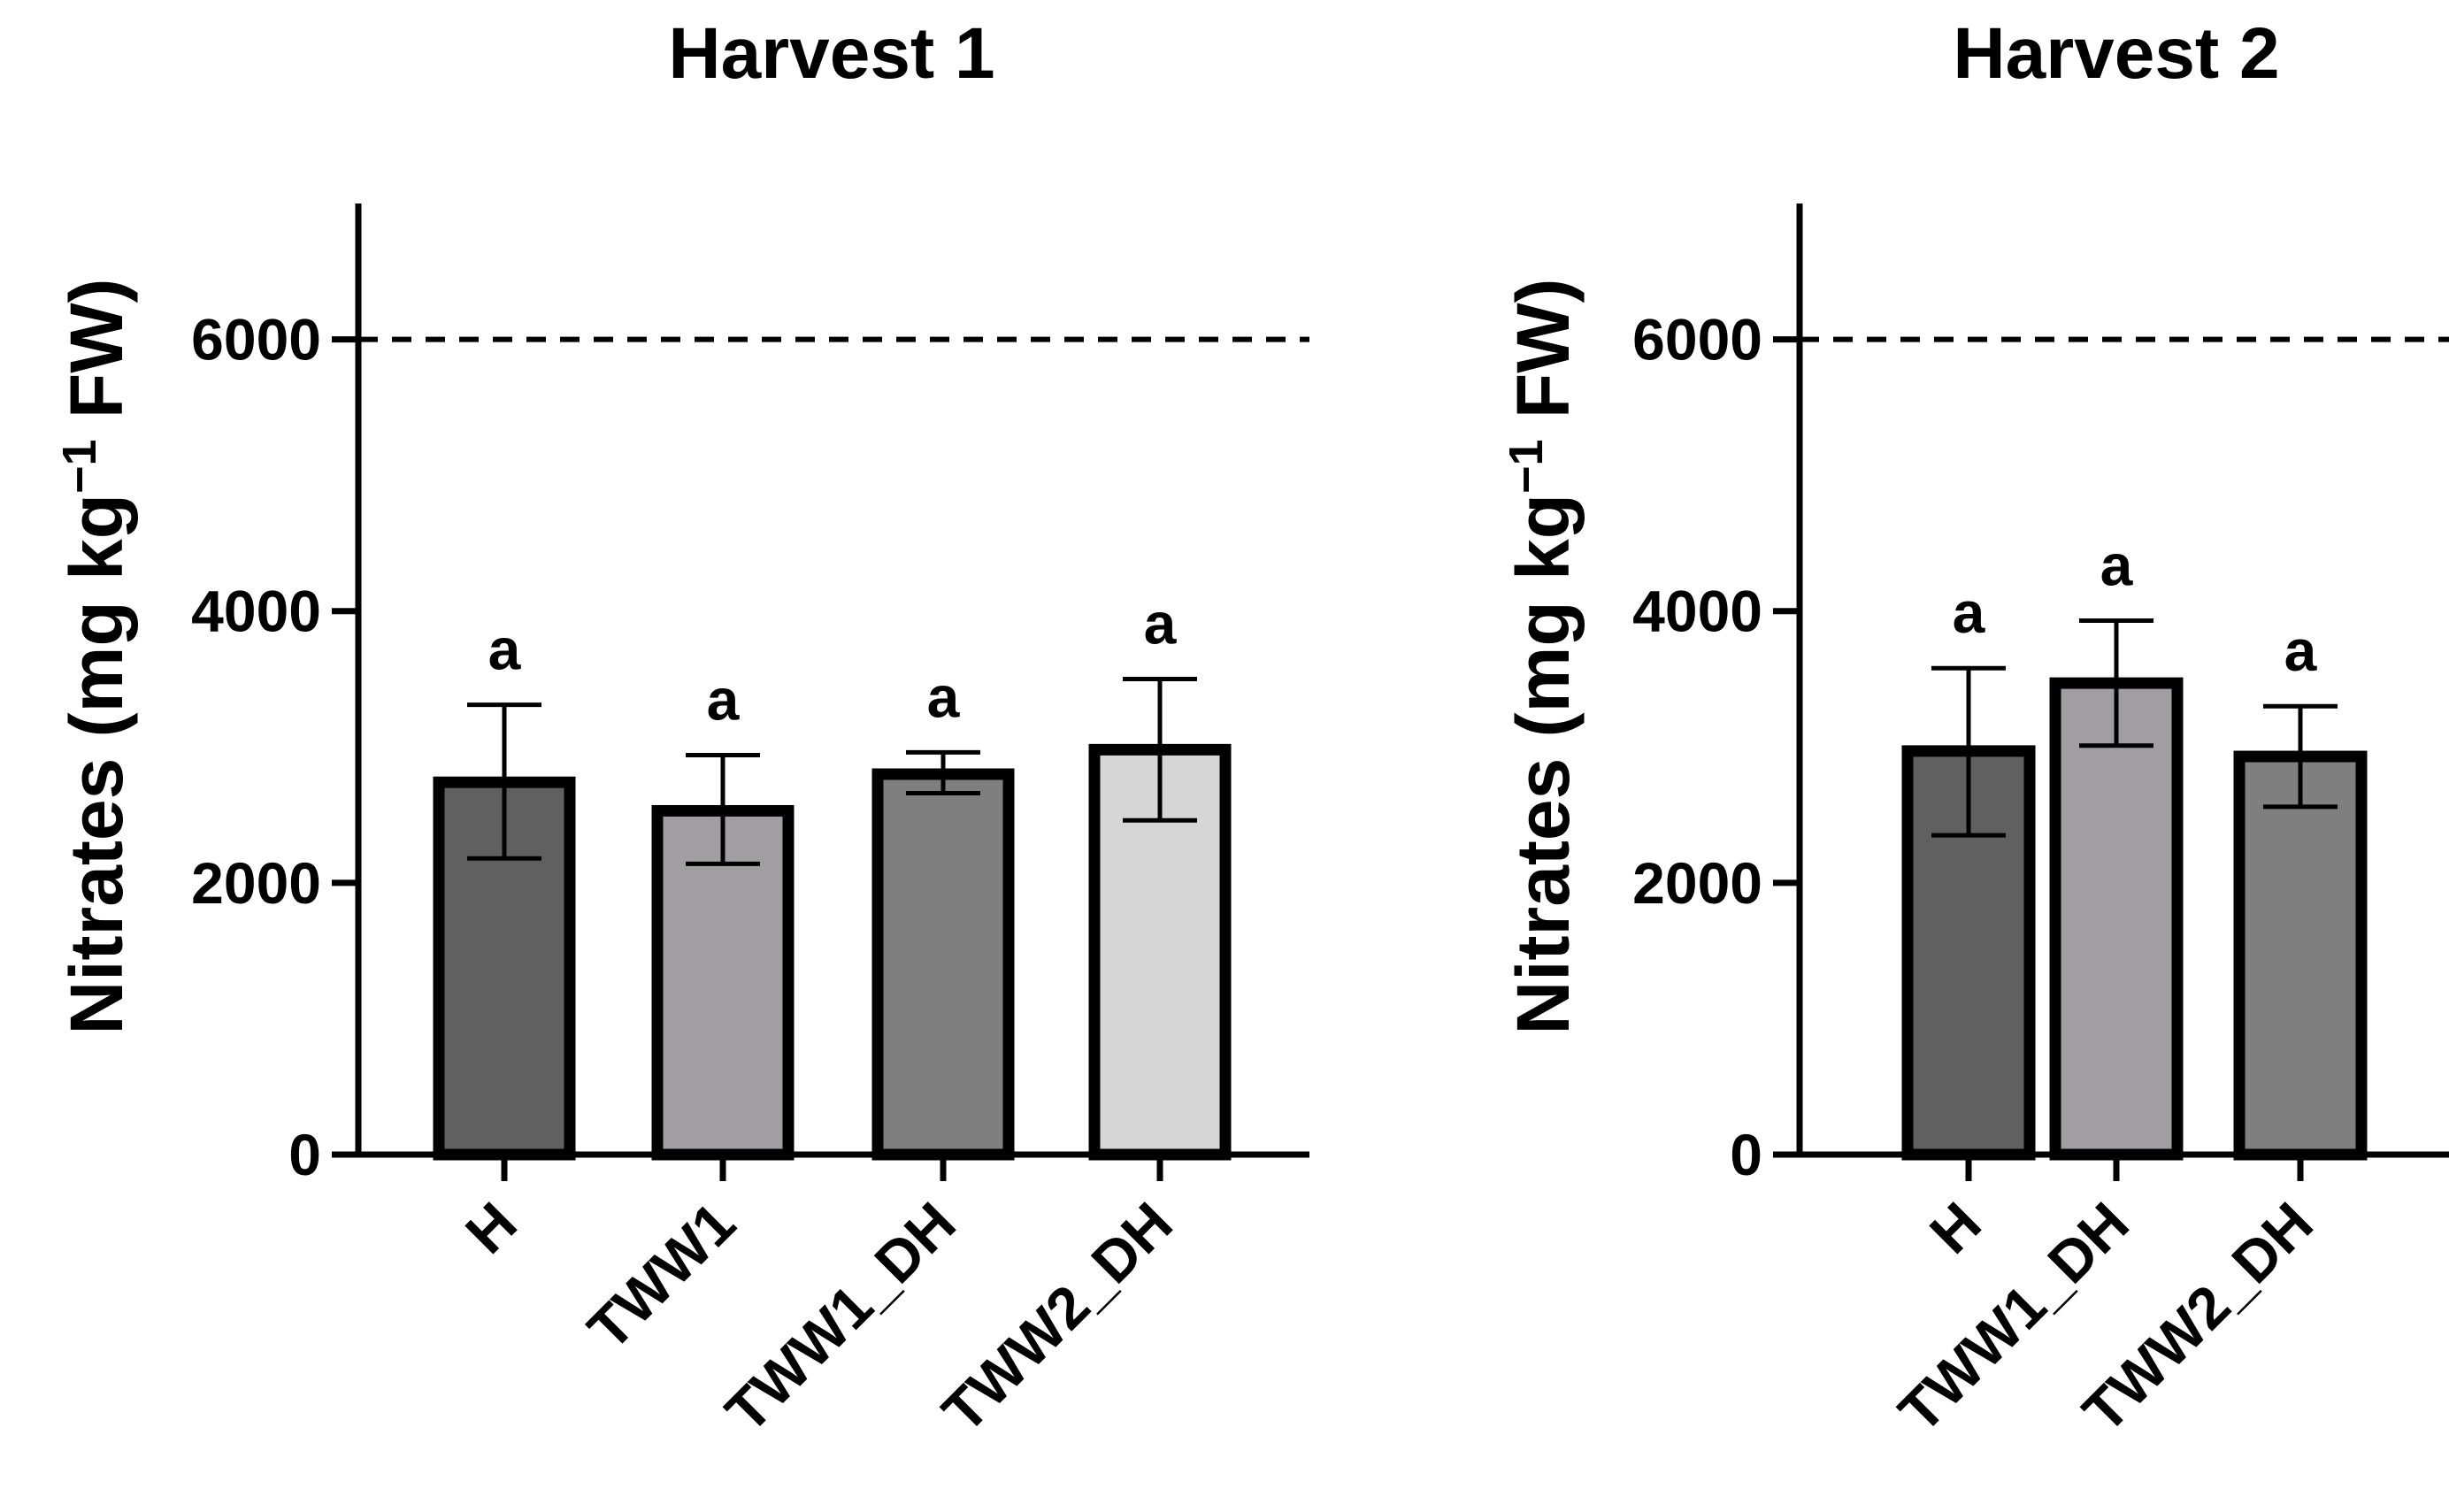 This screenshot has width=2449, height=1512. I want to click on x-tick-label: TWW1, so click(661, 1276).